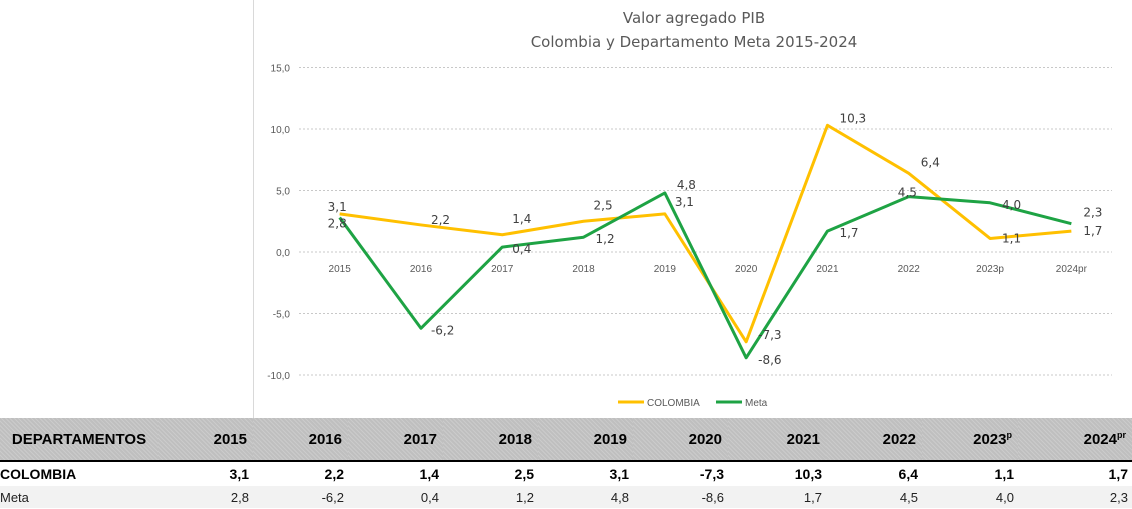 The width and height of the screenshot is (1132, 509). I want to click on chart-title: Valor agregado PIB, so click(694, 18).